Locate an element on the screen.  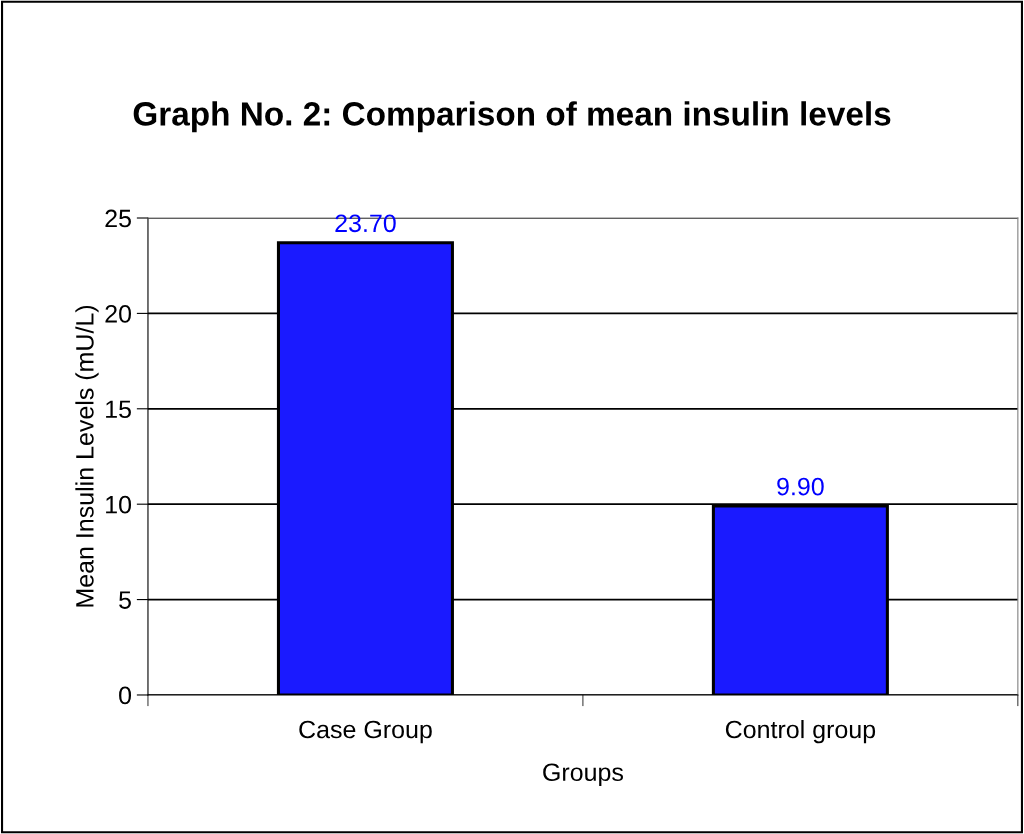
y-tick-label: 5 is located at coordinates (125, 600).